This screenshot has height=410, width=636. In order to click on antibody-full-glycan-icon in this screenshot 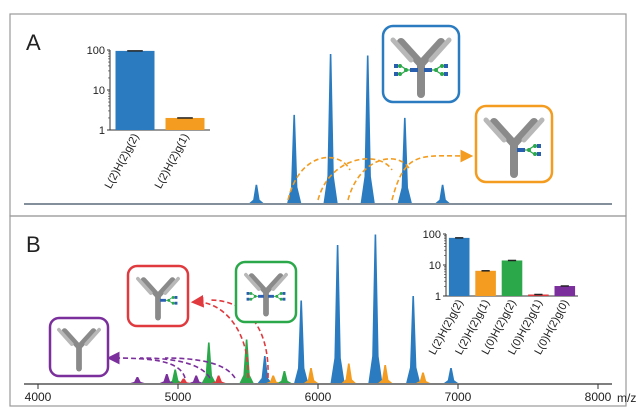, I will do `click(421, 64)`.